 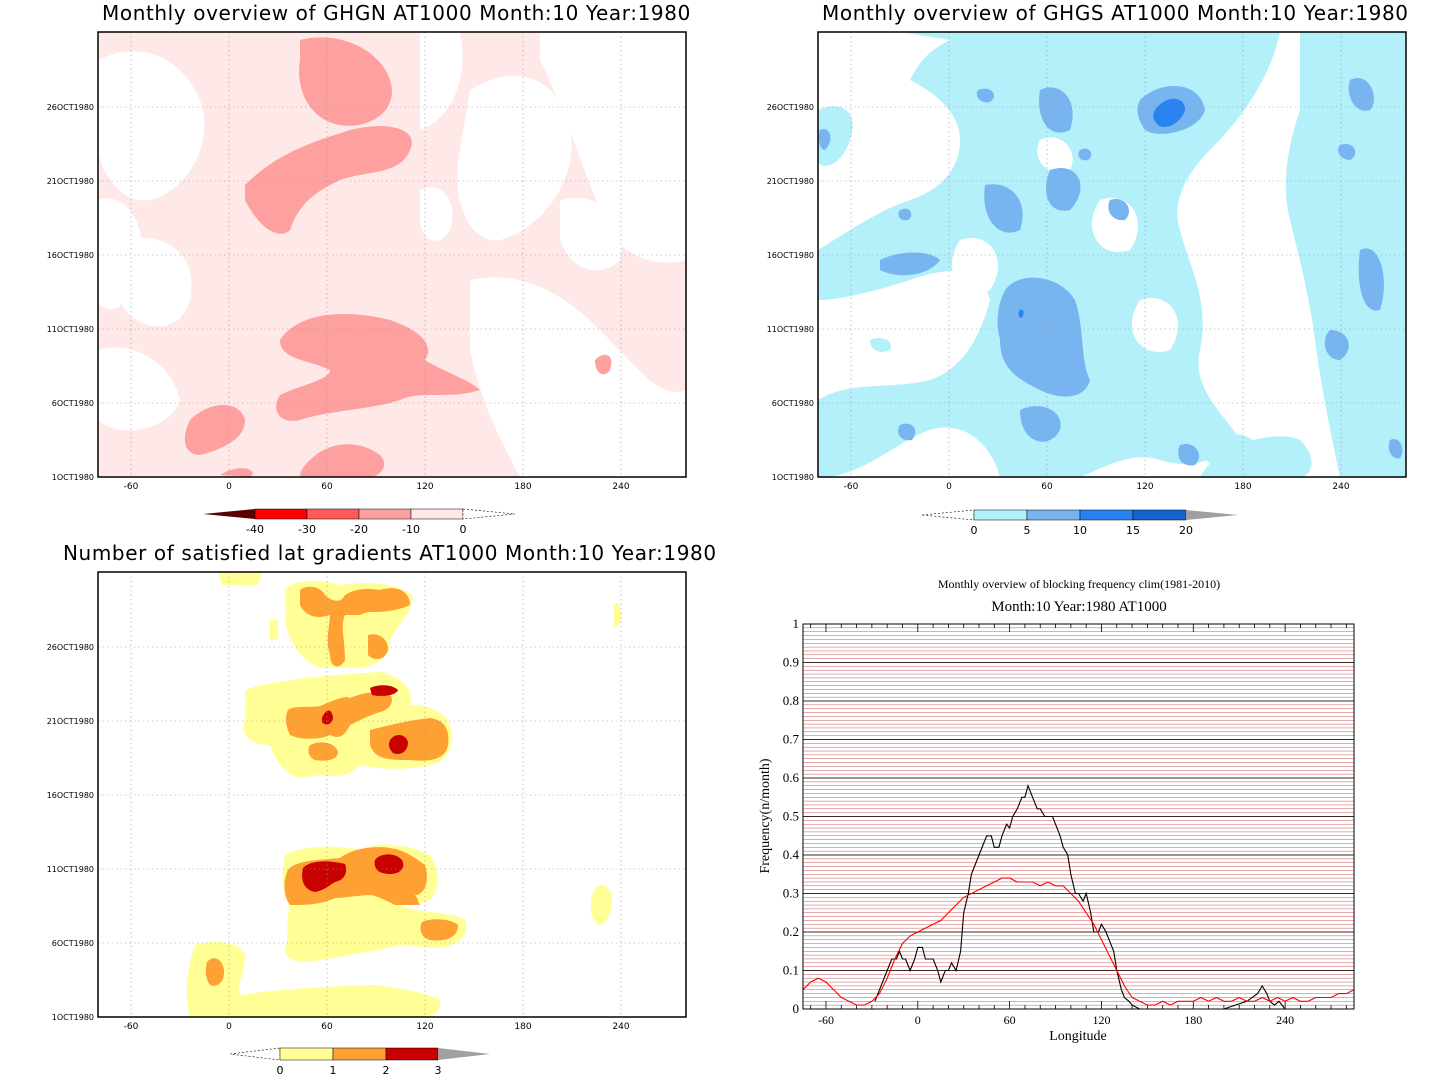 What do you see at coordinates (1101, 1020) in the screenshot?
I see `x-tick-label: 120` at bounding box center [1101, 1020].